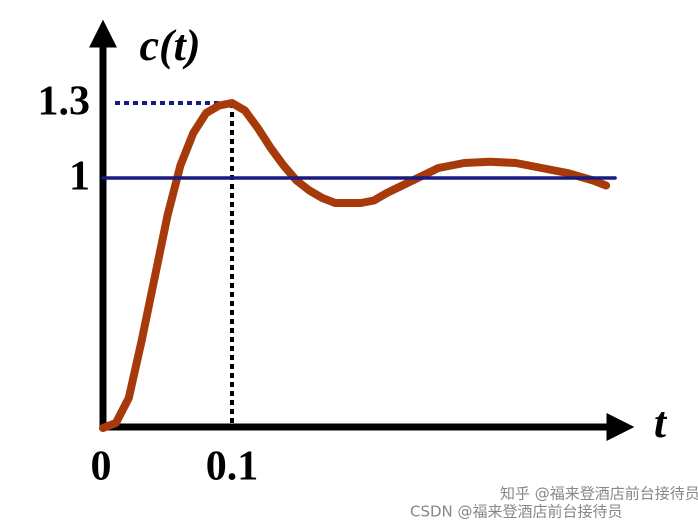  What do you see at coordinates (232, 467) in the screenshot?
I see `x-tick-label: 0.1` at bounding box center [232, 467].